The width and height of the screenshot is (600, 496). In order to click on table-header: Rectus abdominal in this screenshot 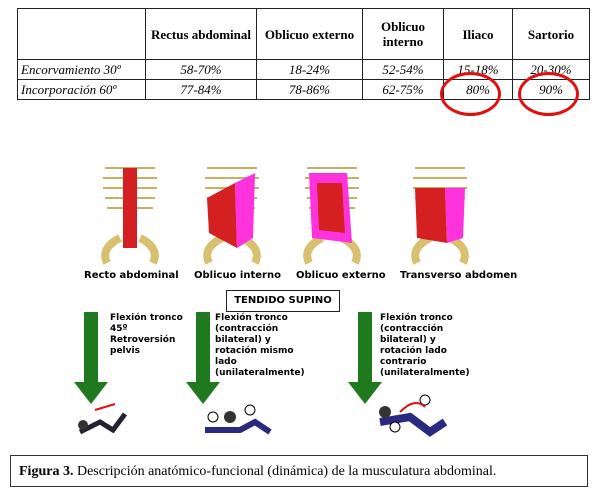, I will do `click(201, 34)`.